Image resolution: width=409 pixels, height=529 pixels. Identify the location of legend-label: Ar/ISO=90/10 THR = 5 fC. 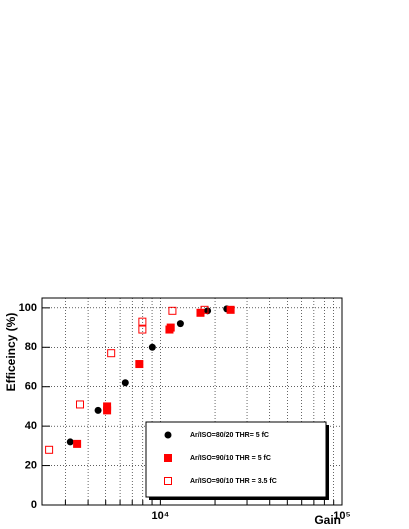
(230, 458).